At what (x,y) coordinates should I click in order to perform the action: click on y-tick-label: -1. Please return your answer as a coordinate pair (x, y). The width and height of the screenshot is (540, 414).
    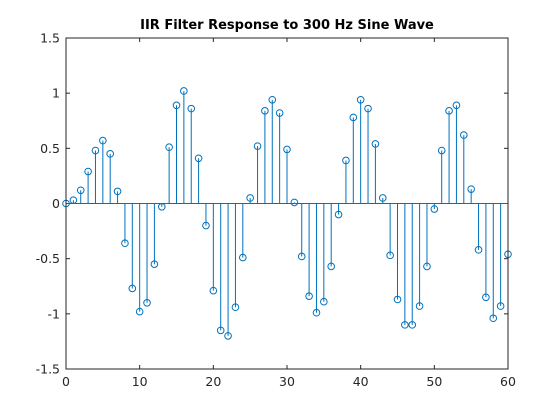
    Looking at the image, I should click on (54, 313).